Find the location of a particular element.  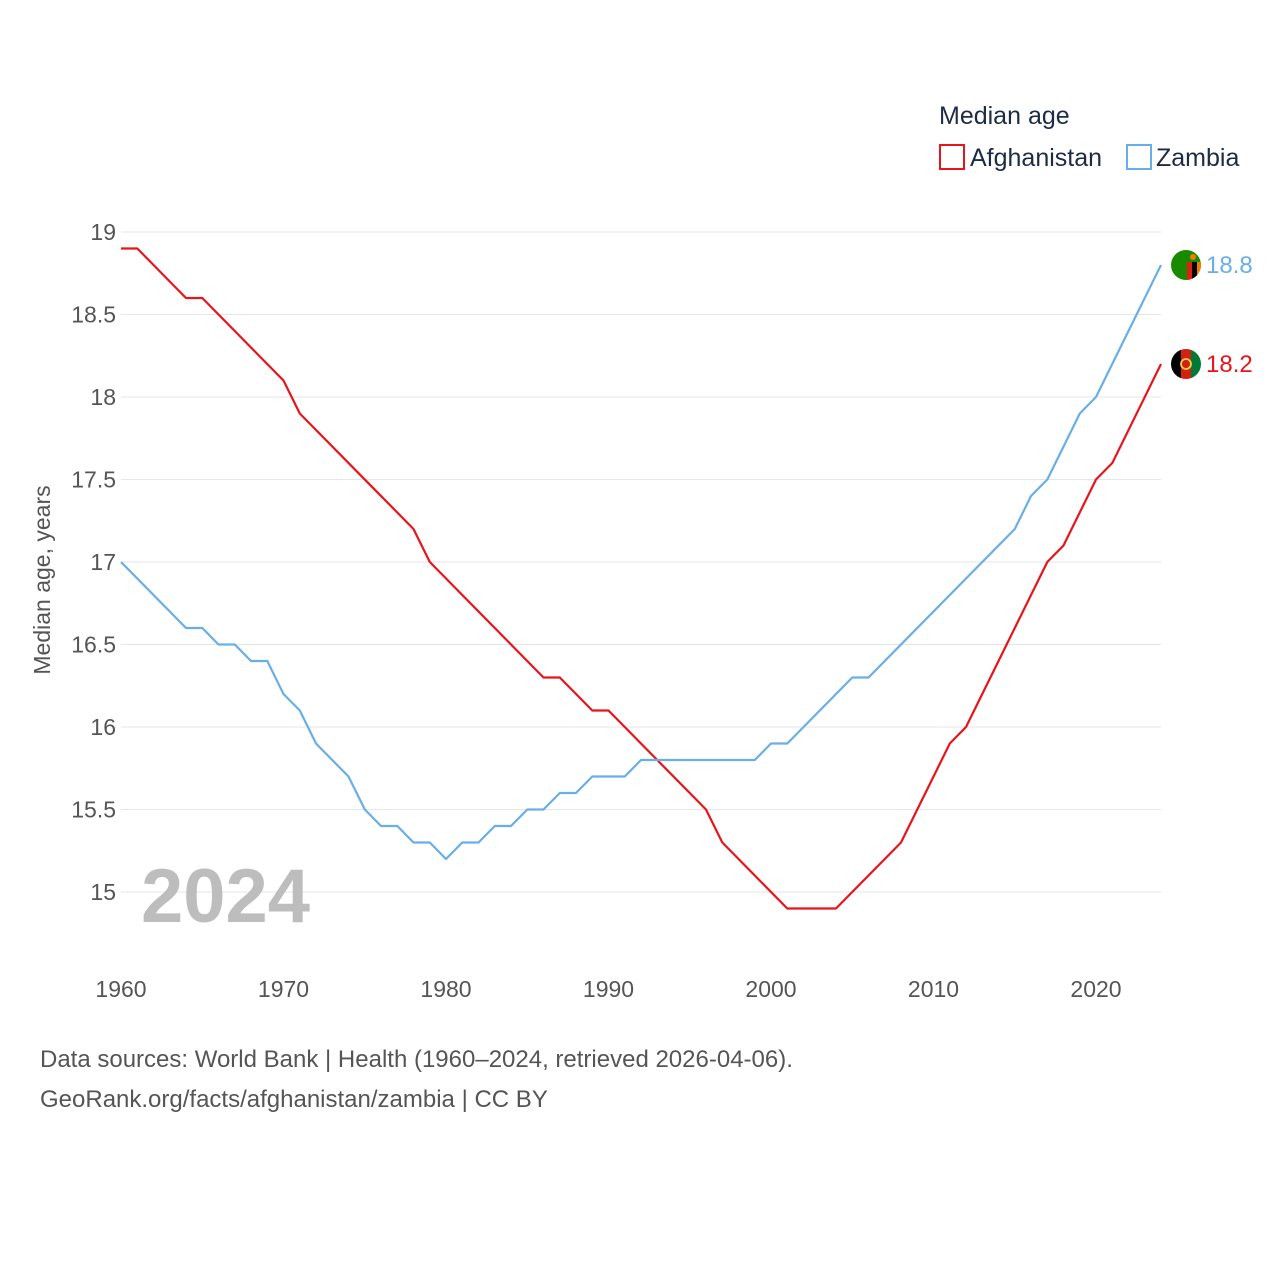

y-tick-label: 19 is located at coordinates (103, 232).